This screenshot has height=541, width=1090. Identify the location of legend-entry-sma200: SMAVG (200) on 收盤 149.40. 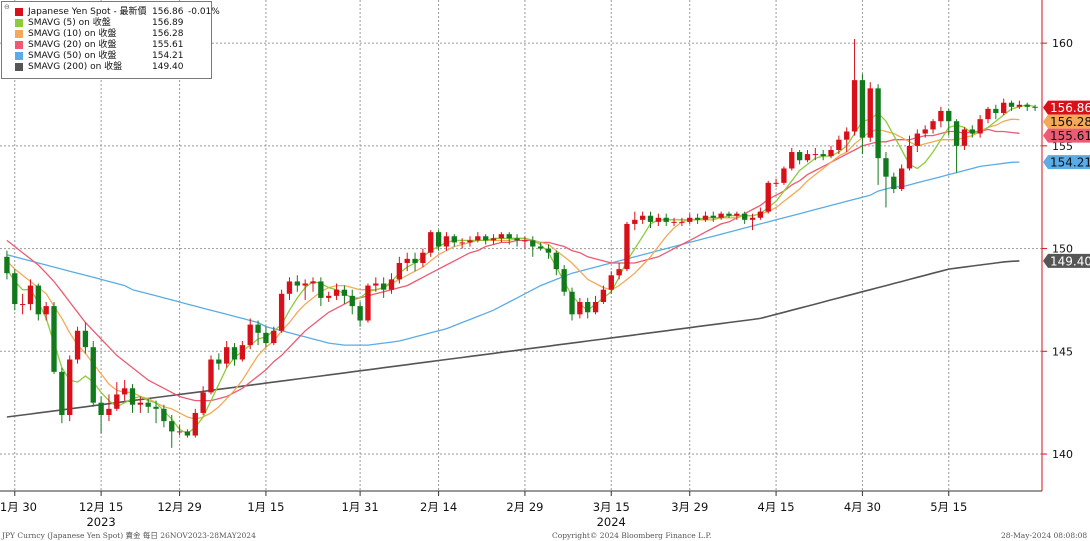
(106, 67).